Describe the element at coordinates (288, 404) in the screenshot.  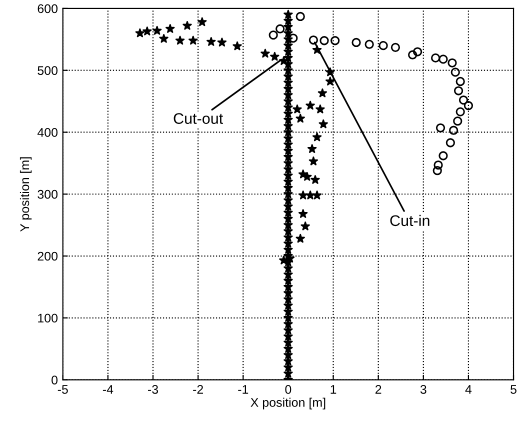
I see `x-axis-title: X position [m]` at that location.